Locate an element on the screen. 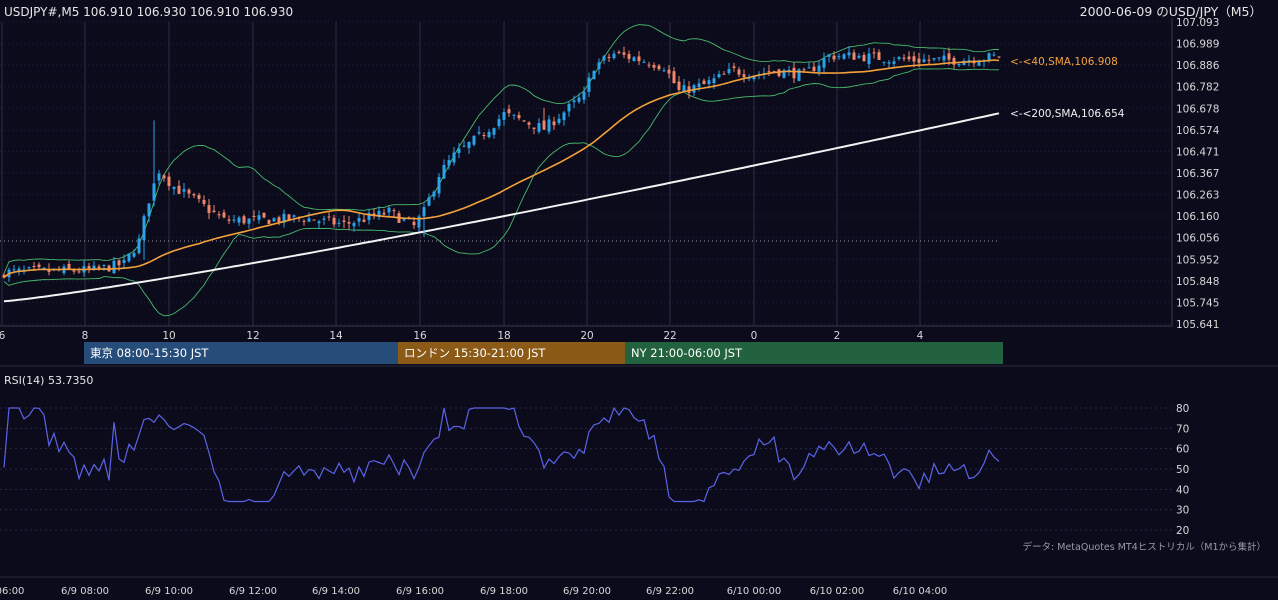  rsi-tick-label: 40 is located at coordinates (1182, 490).